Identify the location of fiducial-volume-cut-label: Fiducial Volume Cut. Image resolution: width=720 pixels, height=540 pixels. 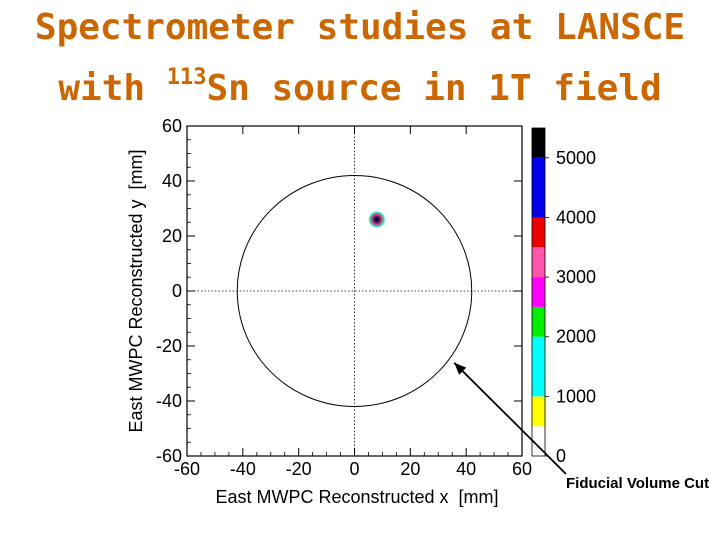
(638, 483).